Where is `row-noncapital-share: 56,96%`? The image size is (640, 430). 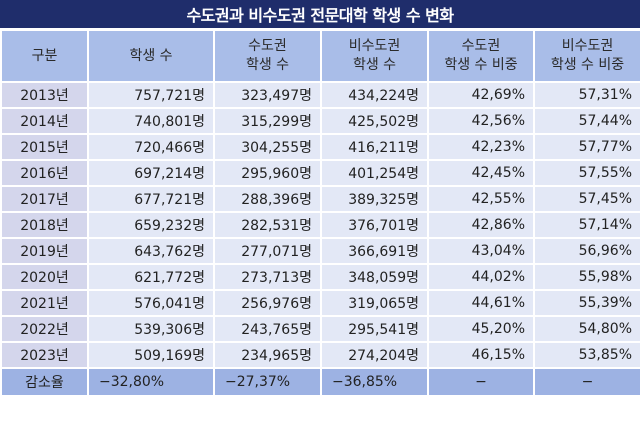
row-noncapital-share: 56,96% is located at coordinates (586, 251).